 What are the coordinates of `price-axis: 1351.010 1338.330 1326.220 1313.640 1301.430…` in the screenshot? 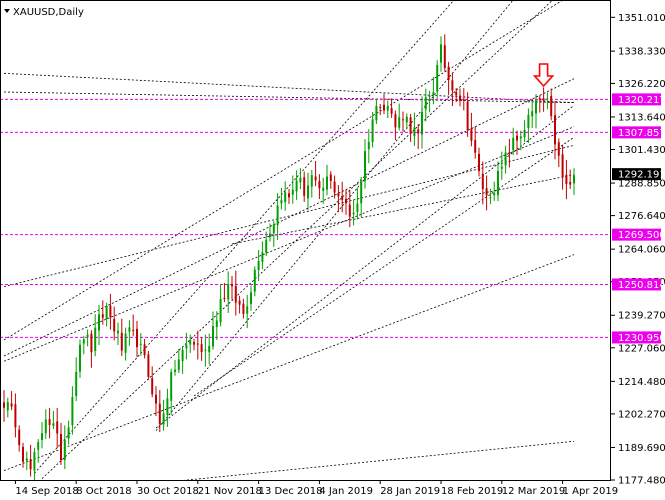 It's located at (638, 250).